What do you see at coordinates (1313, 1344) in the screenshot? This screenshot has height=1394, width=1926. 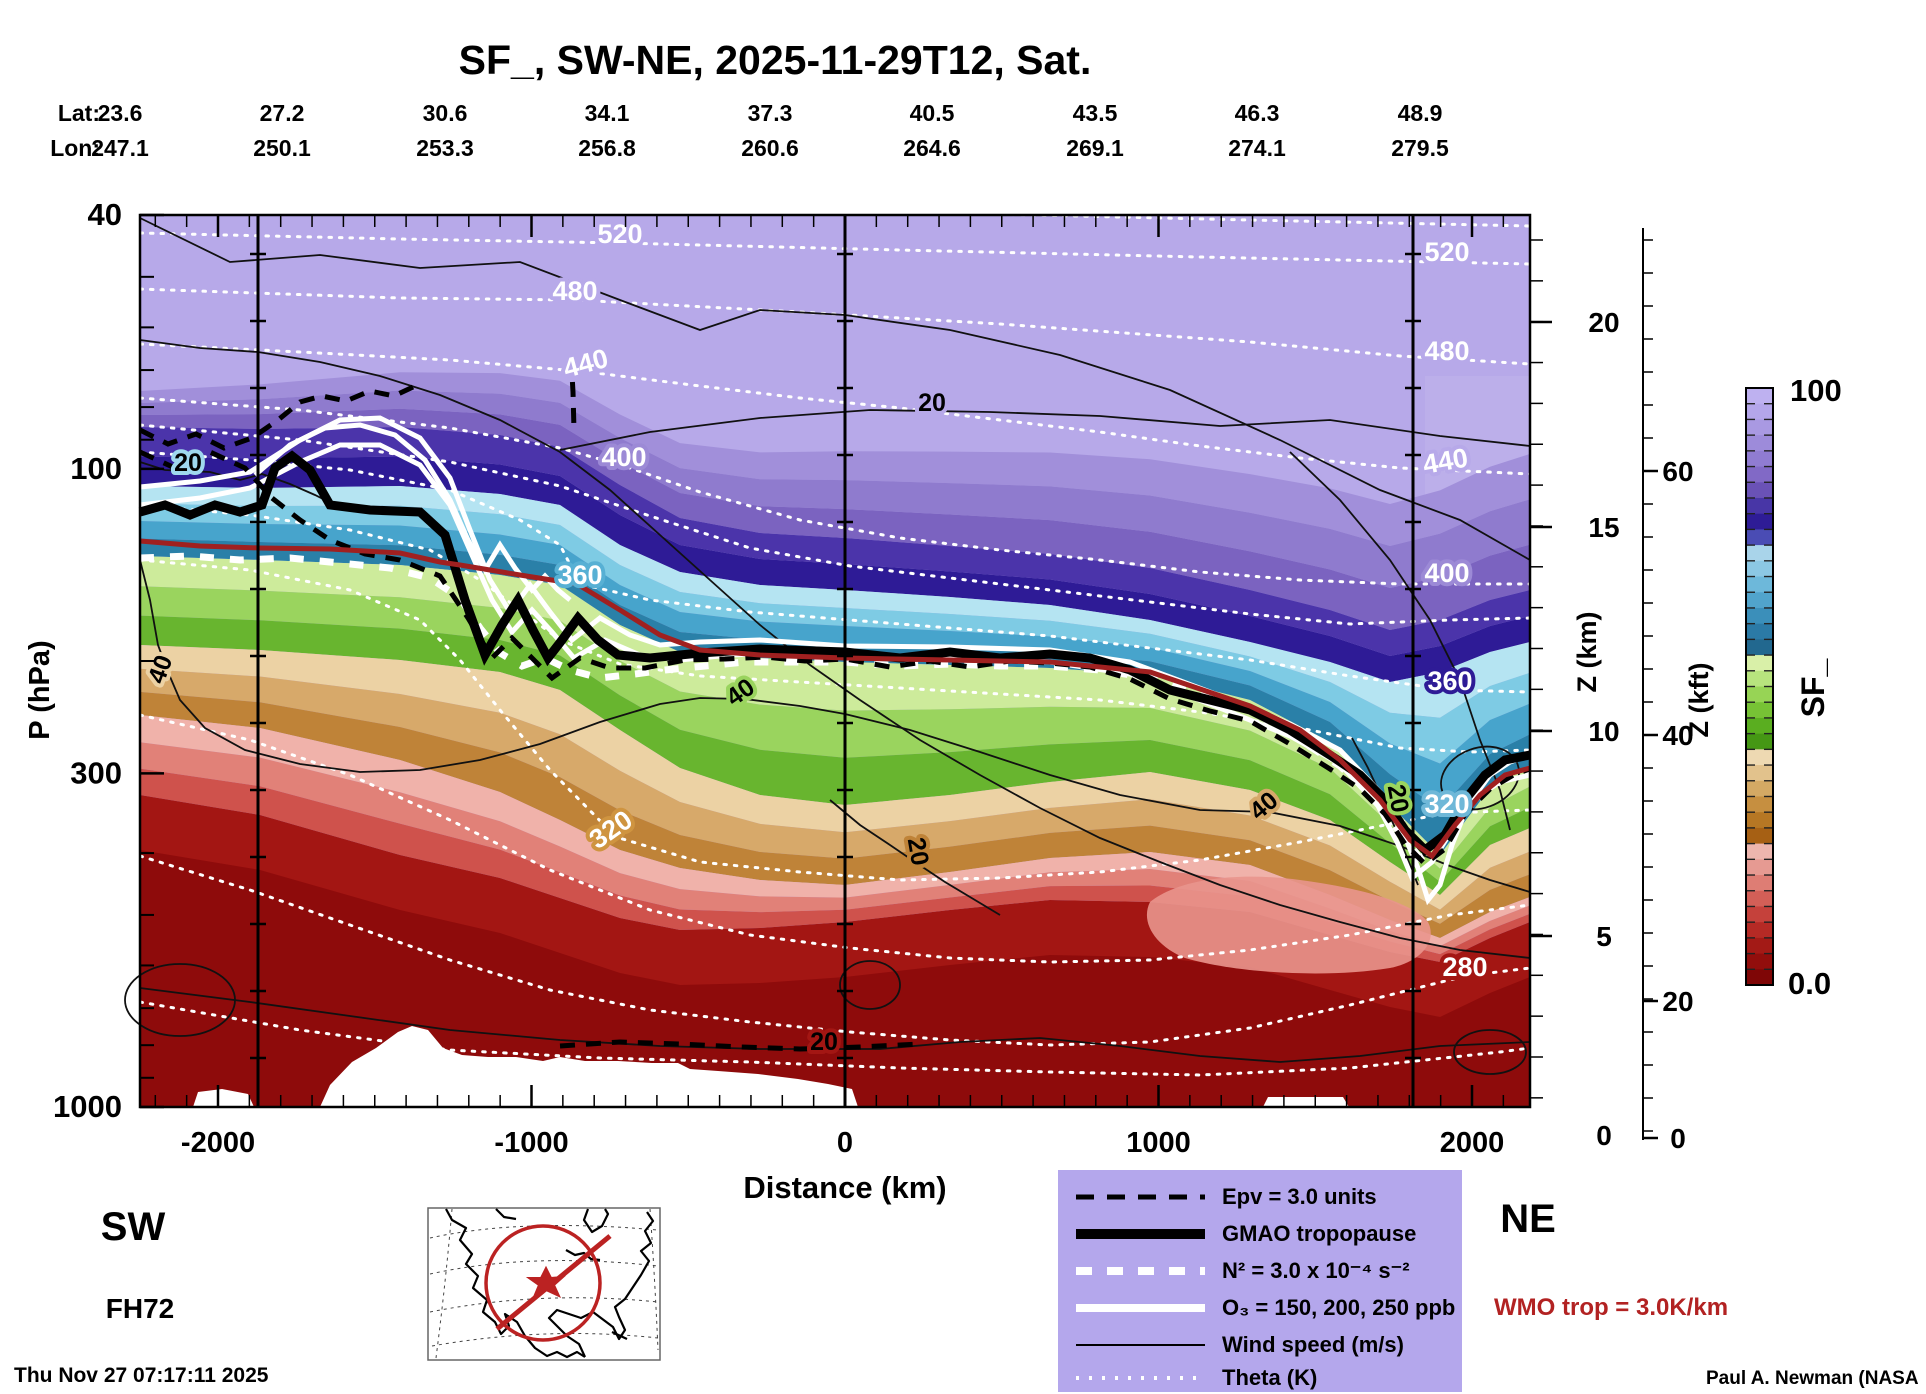 I see `legend-item-wind: Wind speed (m/s)` at bounding box center [1313, 1344].